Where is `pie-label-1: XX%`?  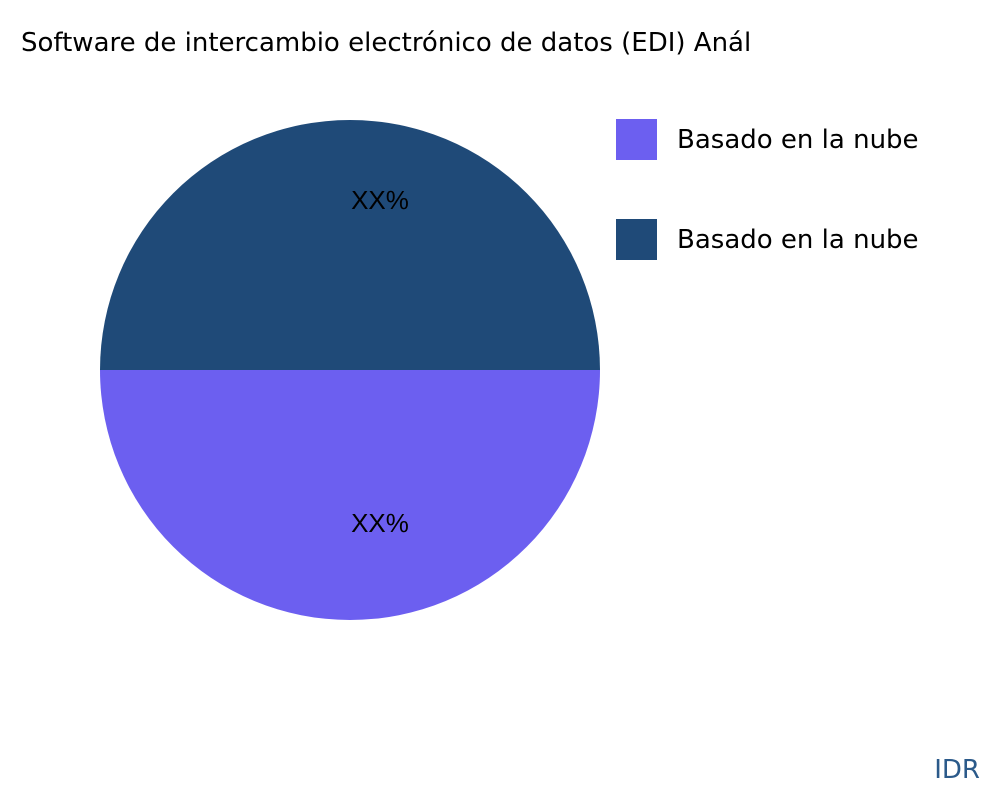
pie-label-1: XX% is located at coordinates (380, 200).